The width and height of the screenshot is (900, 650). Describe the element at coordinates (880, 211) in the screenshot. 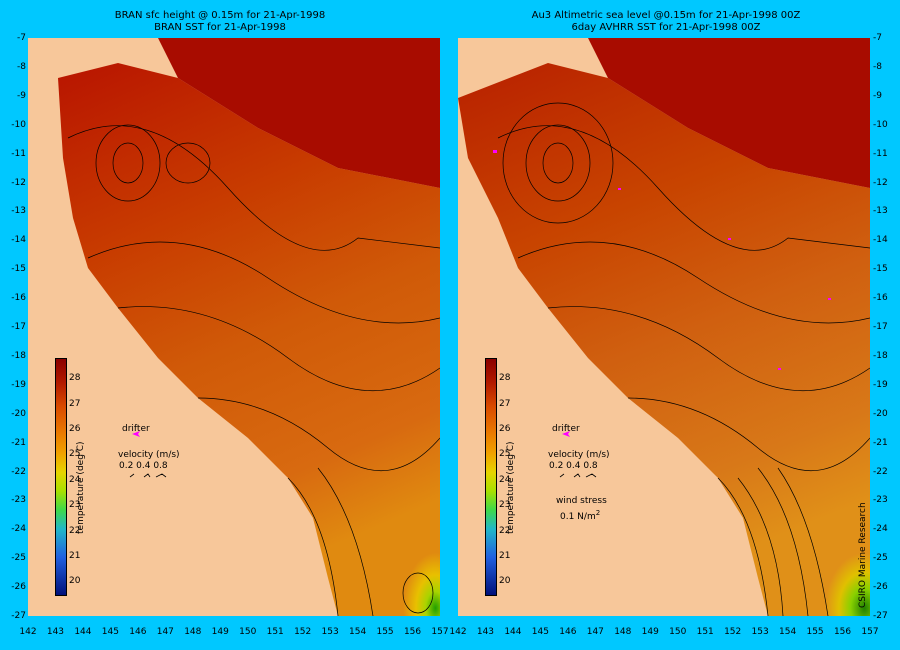

I see `right-y-tick-label: -13` at that location.